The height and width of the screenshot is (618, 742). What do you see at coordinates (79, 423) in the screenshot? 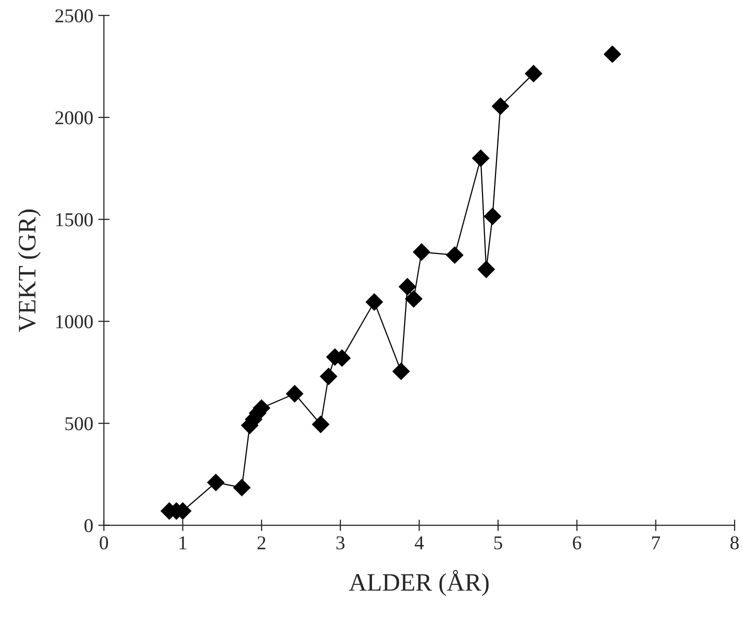
I see `y-tick-label: 500` at bounding box center [79, 423].